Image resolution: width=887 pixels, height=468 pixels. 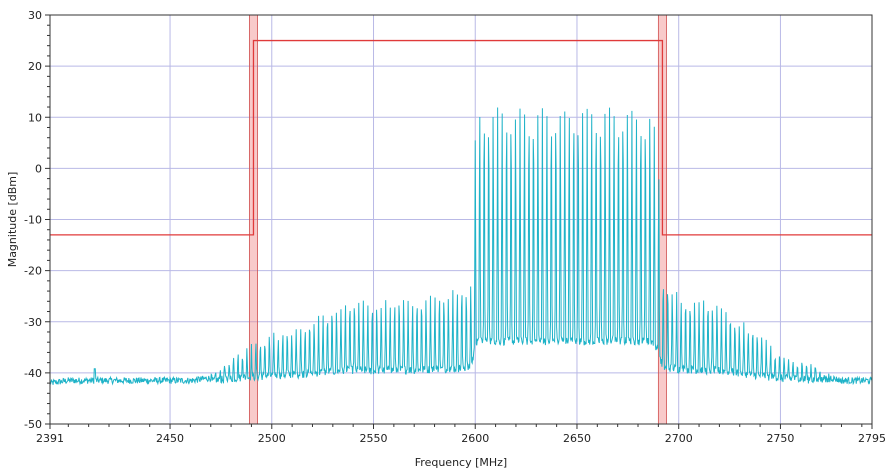 What do you see at coordinates (35, 117) in the screenshot?
I see `y-tick-label: 10` at bounding box center [35, 117].